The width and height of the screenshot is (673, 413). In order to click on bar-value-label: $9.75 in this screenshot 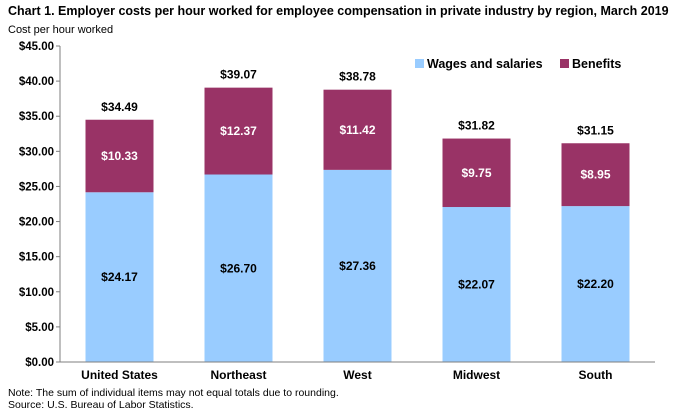, I will do `click(476, 173)`.